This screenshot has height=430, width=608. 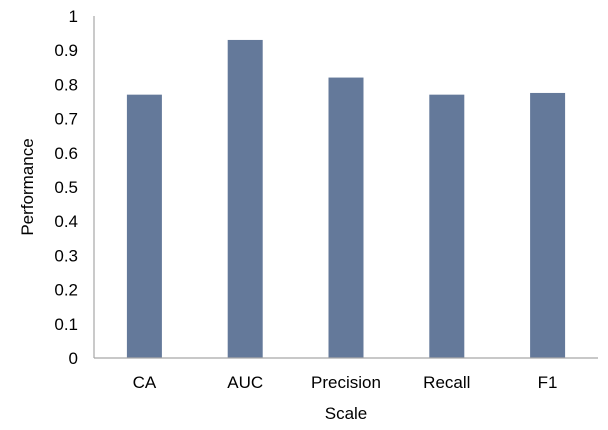 What do you see at coordinates (66, 84) in the screenshot?
I see `y-tick-label: 0.8` at bounding box center [66, 84].